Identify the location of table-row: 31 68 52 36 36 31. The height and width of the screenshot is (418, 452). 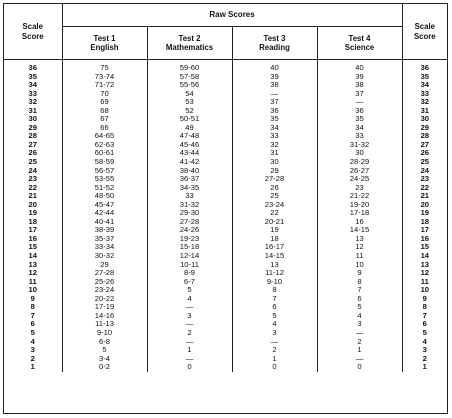
(226, 110).